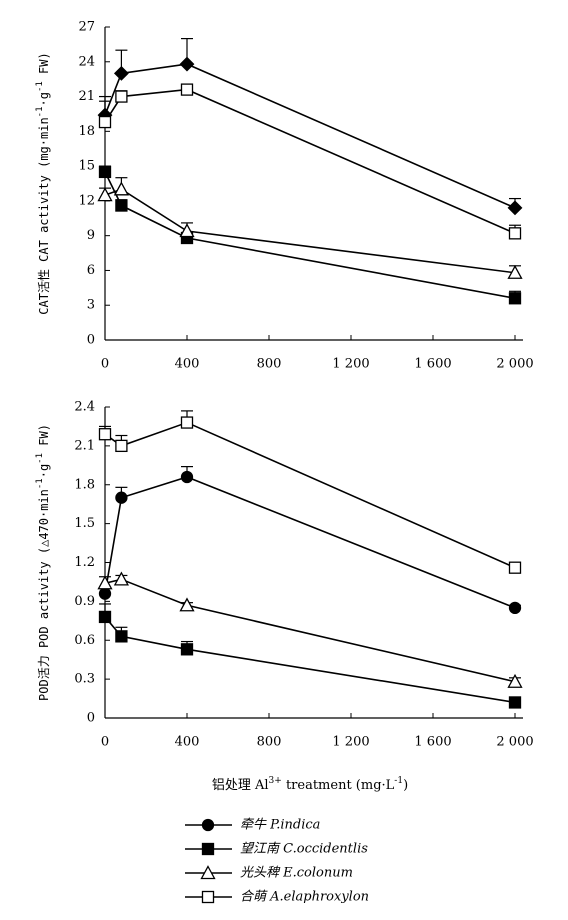 The image size is (568, 920). What do you see at coordinates (86, 131) in the screenshot?
I see `y-tick-label: 18` at bounding box center [86, 131].